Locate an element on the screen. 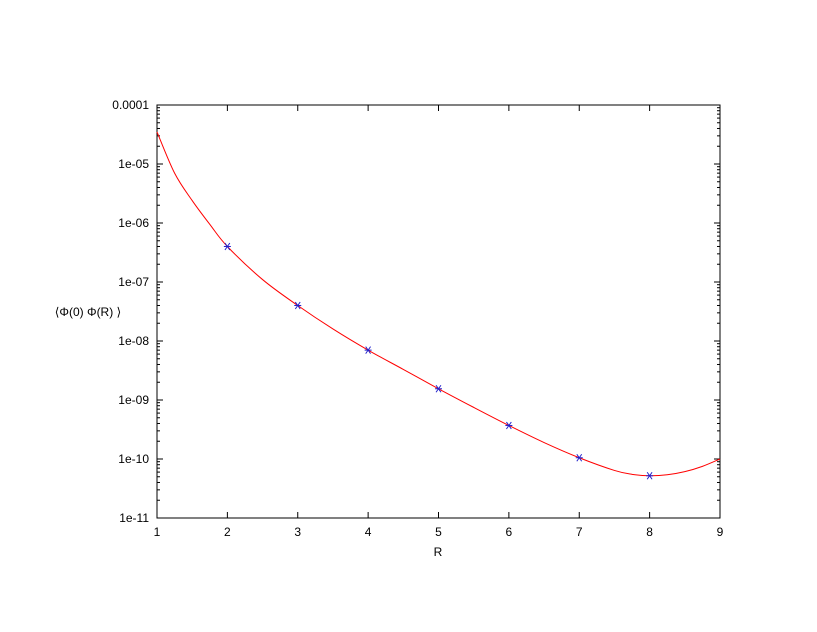 This screenshot has height=632, width=817. x-tick-label: 2 is located at coordinates (227, 532).